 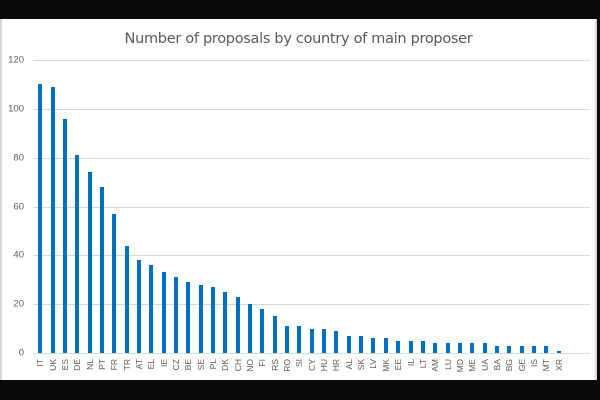 What do you see at coordinates (521, 349) in the screenshot?
I see `bar-ge` at bounding box center [521, 349].